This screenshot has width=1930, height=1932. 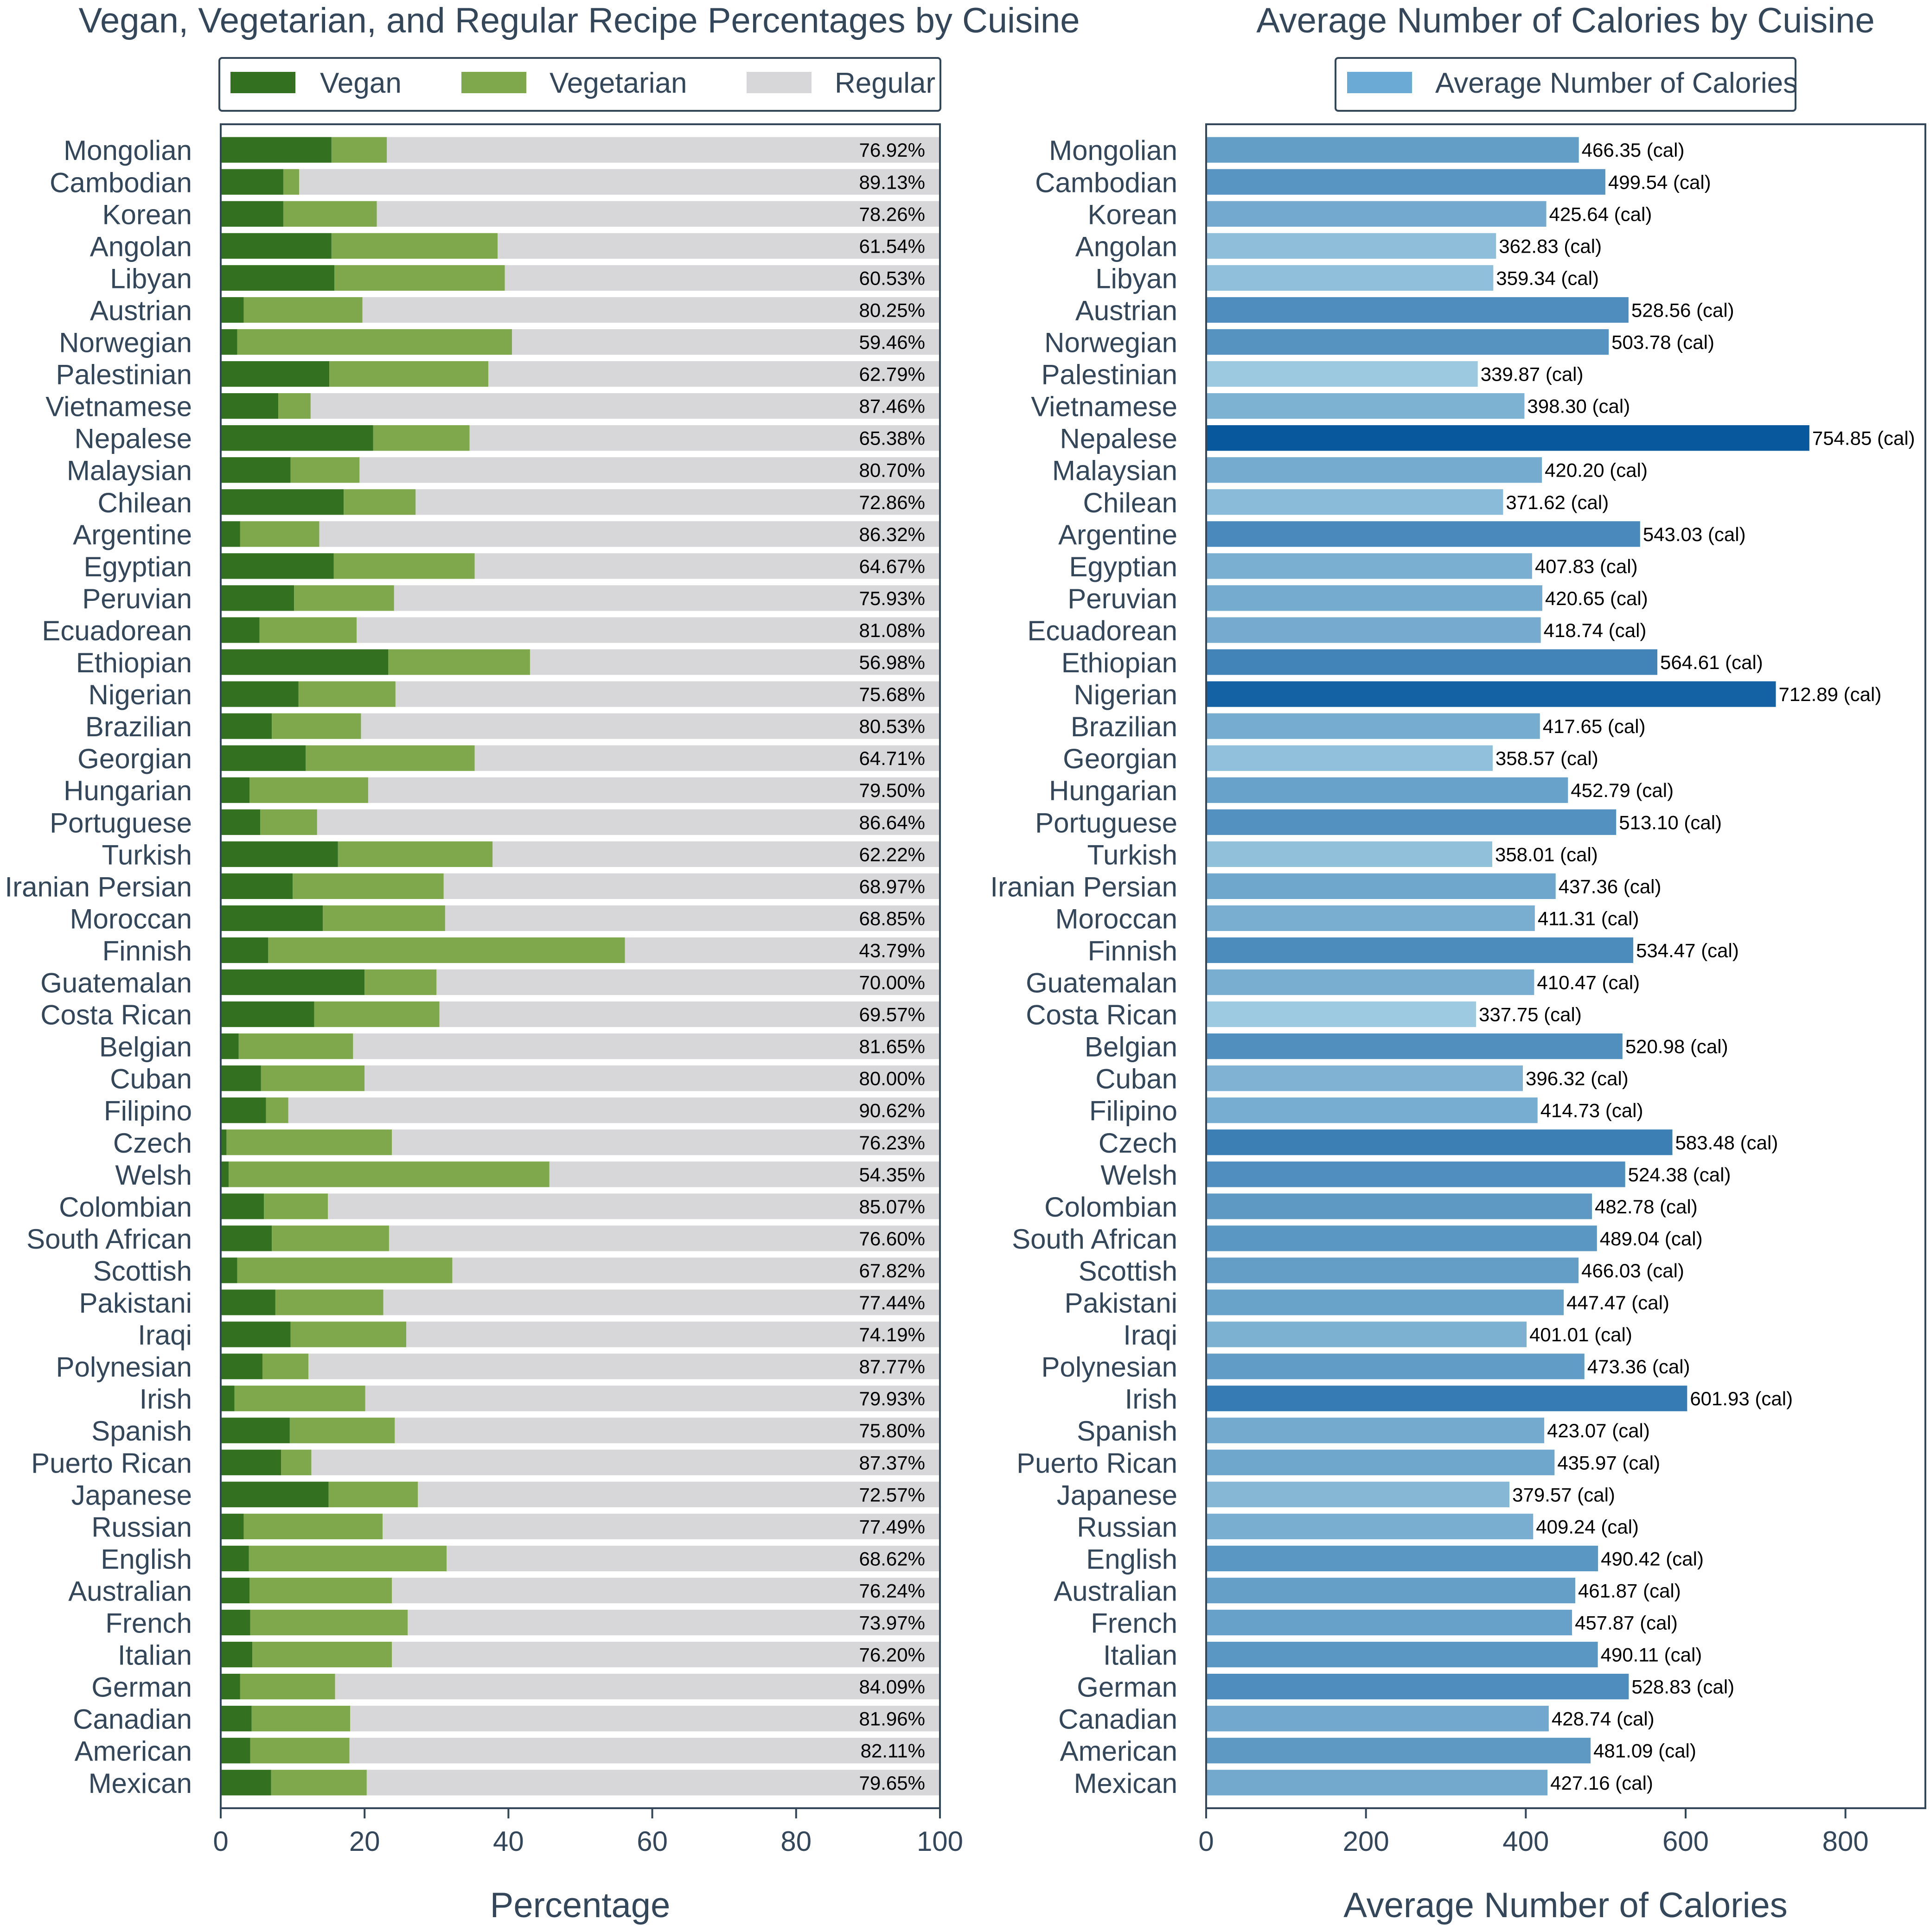 What do you see at coordinates (1417, 310) in the screenshot?
I see `bar-calories-austrian` at bounding box center [1417, 310].